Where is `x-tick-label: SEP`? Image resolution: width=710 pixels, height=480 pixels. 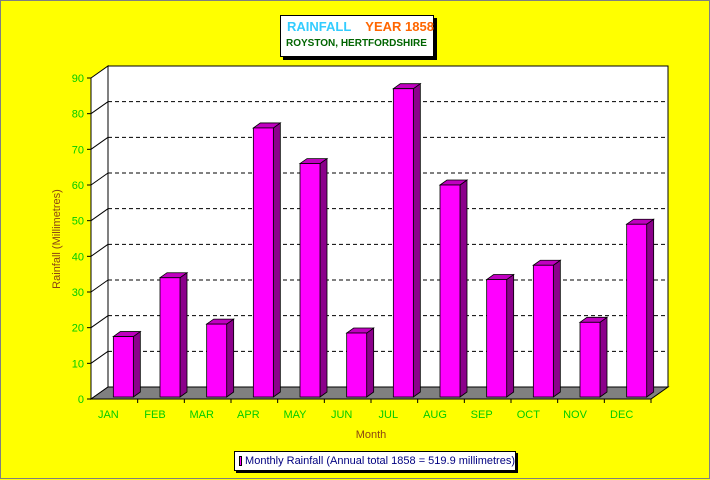
x-tick-label: SEP is located at coordinates (482, 415).